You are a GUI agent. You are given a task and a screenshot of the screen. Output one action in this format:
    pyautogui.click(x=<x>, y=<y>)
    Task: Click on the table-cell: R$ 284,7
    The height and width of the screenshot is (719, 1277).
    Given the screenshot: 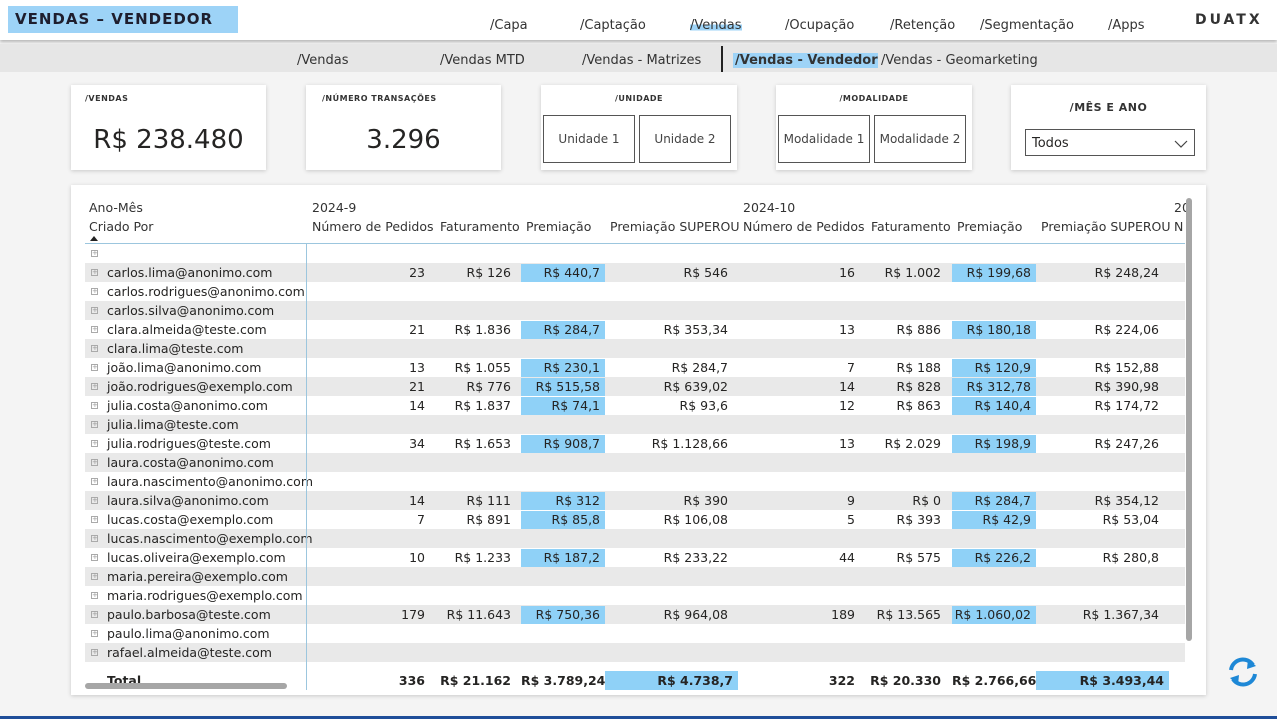 What is the action you would take?
    pyautogui.click(x=563, y=330)
    